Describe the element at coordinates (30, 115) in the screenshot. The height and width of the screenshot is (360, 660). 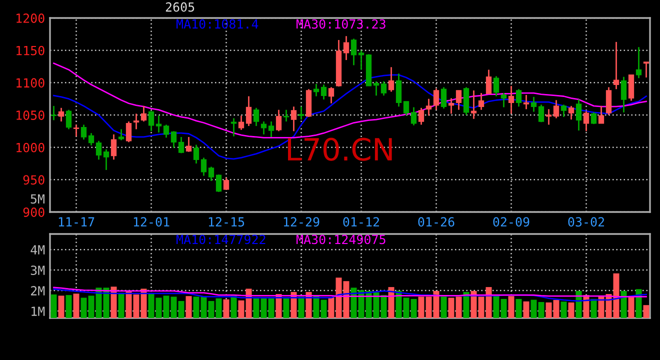
I see `y-tick-label: 1050` at that location.